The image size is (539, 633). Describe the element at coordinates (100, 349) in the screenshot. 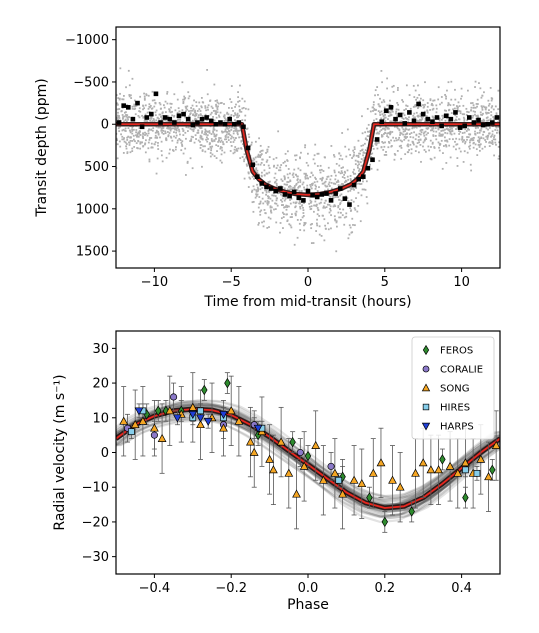

I see `y-tick-label: 30` at that location.